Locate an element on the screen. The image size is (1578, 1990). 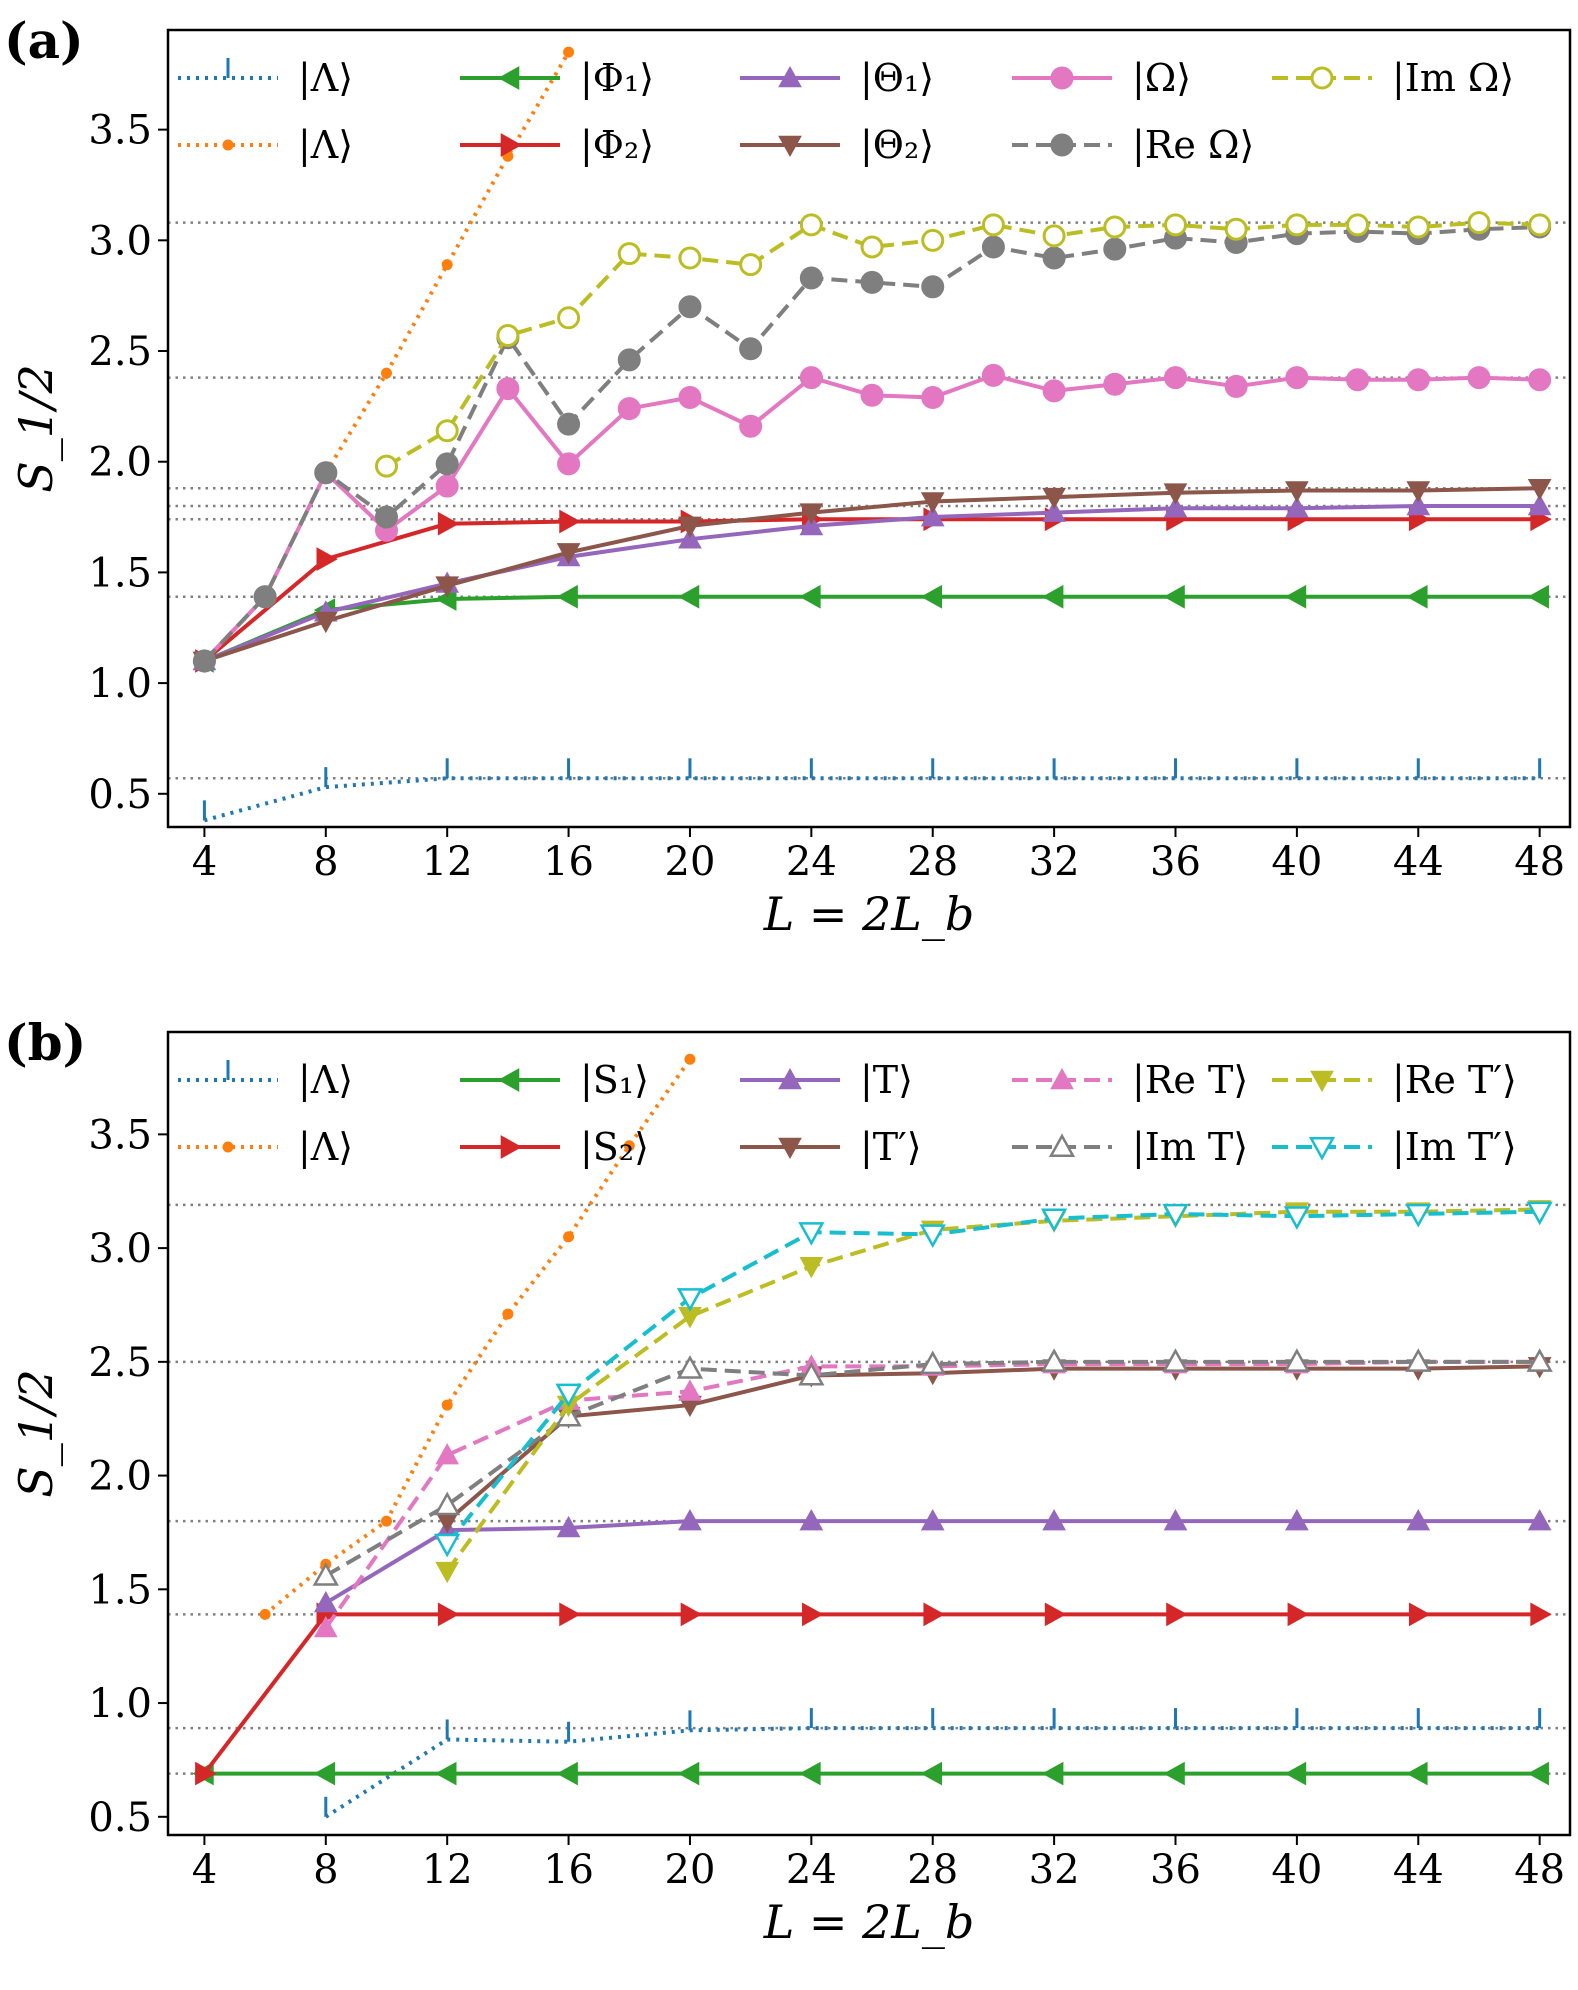
series--s2- is located at coordinates (873, 1694).